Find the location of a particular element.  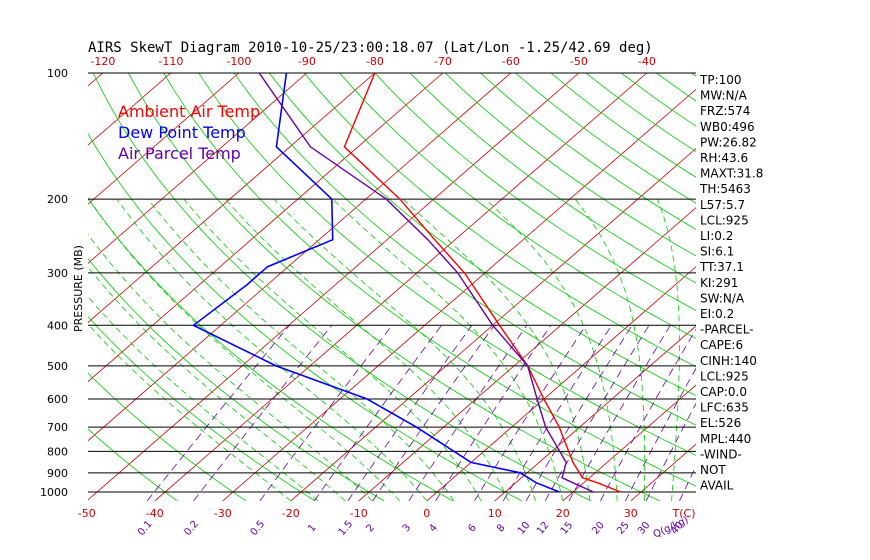

bottom-temp-tick-label: -50 is located at coordinates (87, 513).